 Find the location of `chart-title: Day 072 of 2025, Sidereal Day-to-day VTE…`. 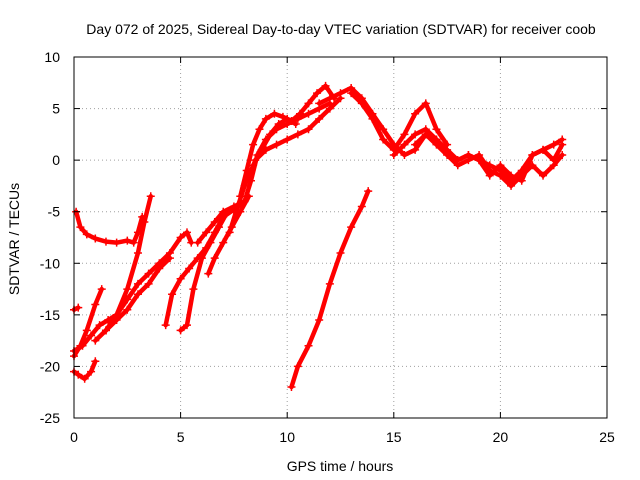

chart-title: Day 072 of 2025, Sidereal Day-to-day VTE… is located at coordinates (341, 29).